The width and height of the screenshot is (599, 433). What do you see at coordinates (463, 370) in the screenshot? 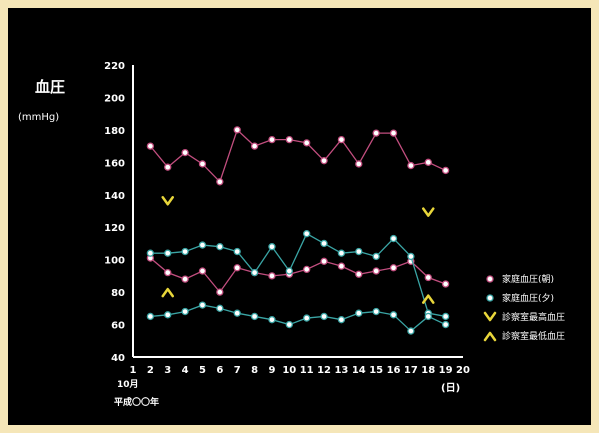
I see `x-tick-label: 20` at bounding box center [463, 370].